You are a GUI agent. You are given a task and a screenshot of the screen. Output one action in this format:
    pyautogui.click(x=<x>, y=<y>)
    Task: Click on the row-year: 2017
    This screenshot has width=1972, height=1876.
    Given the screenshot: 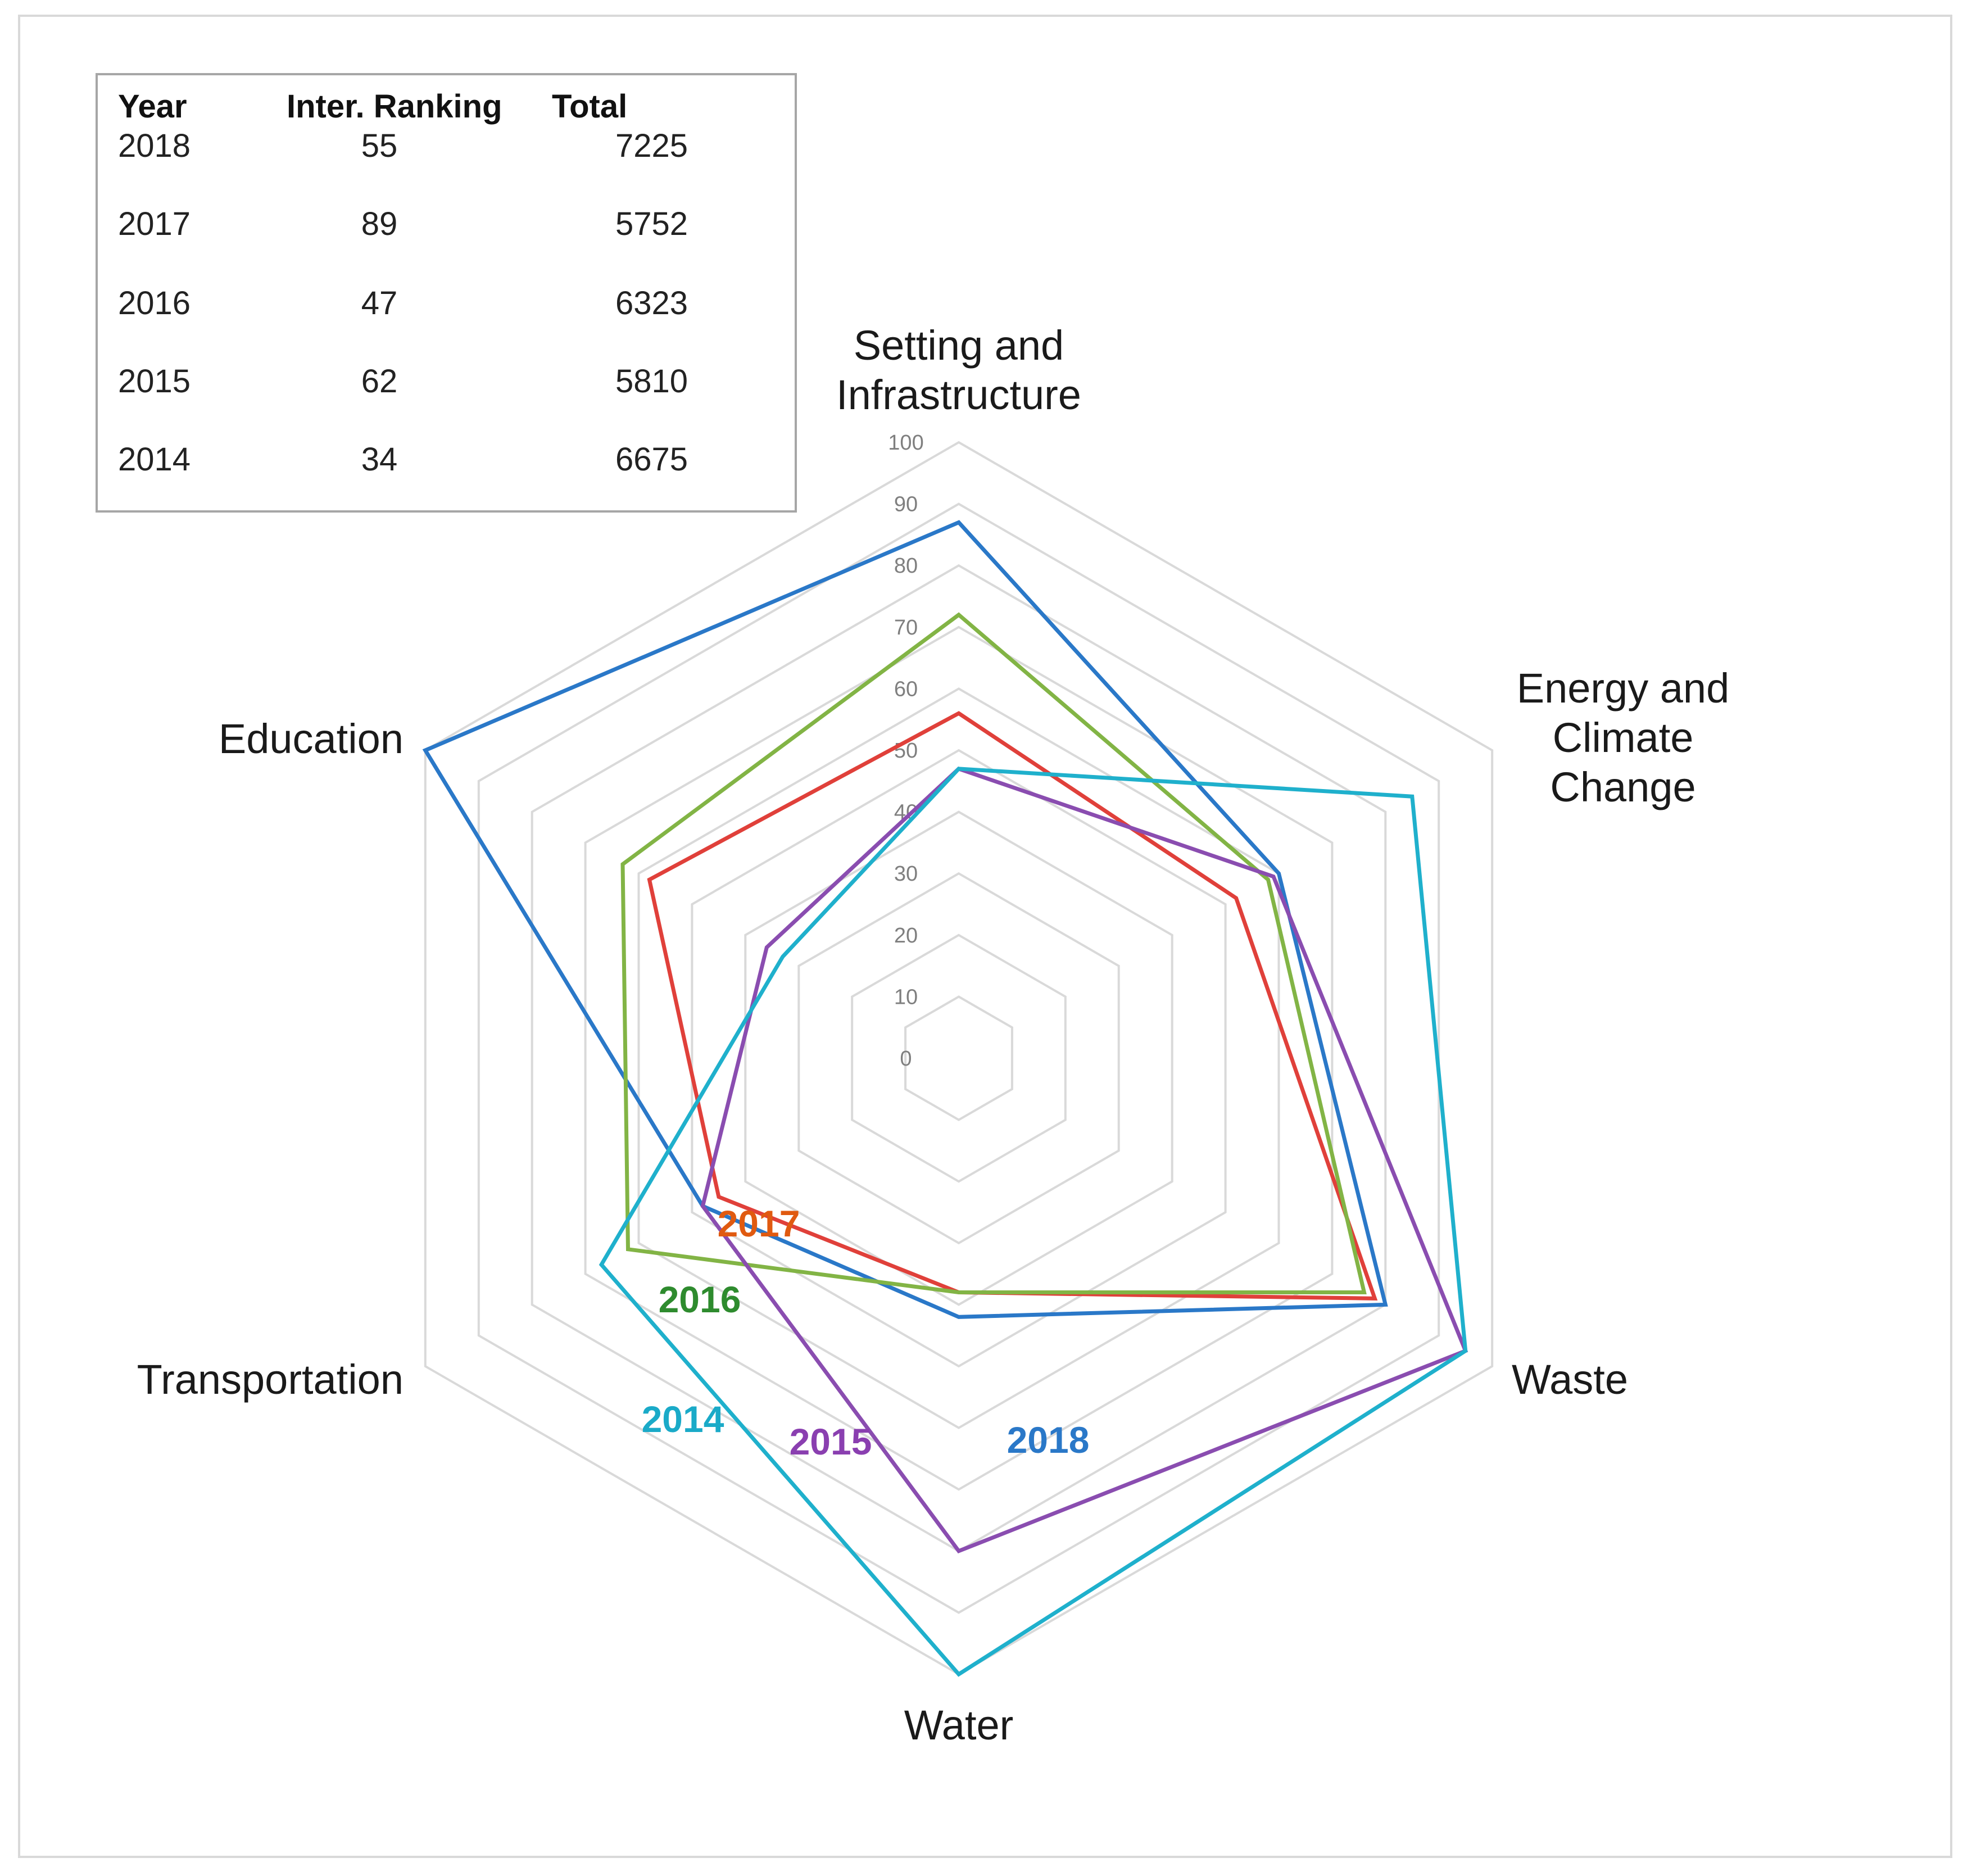 What is the action you would take?
    pyautogui.click(x=154, y=224)
    